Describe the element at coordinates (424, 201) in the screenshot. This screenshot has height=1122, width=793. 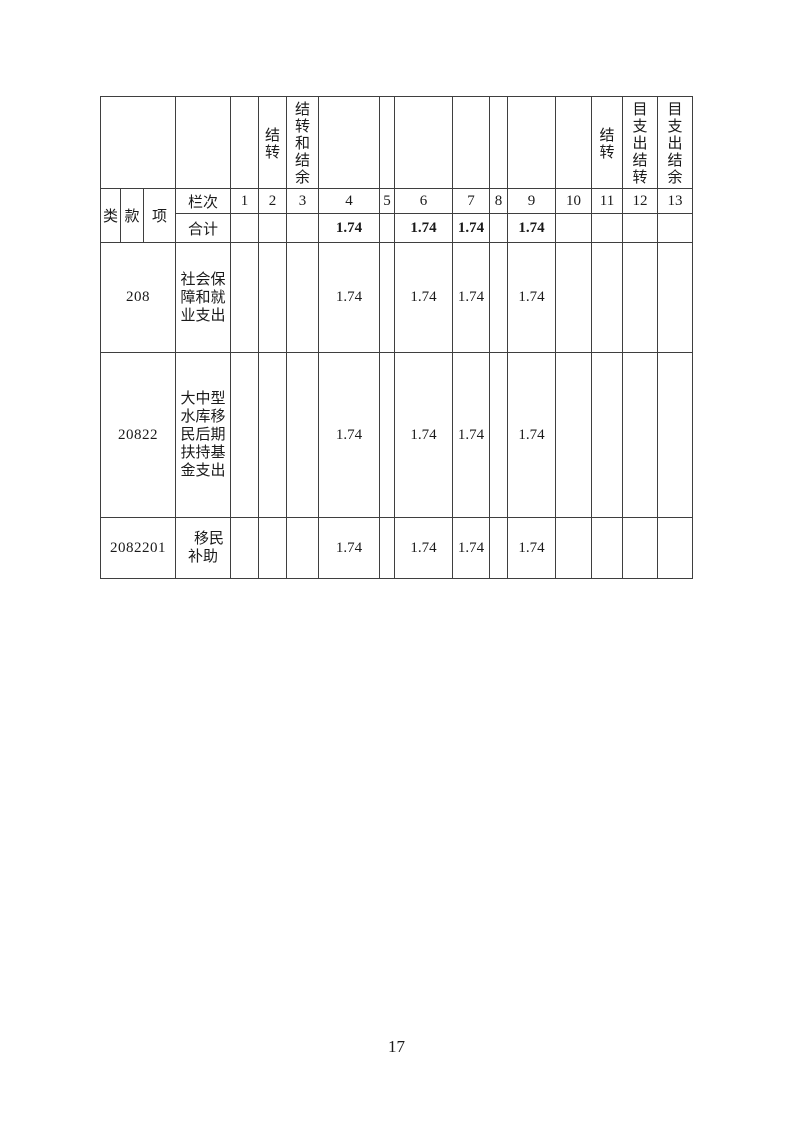
I see `column-index-cell: 6` at that location.